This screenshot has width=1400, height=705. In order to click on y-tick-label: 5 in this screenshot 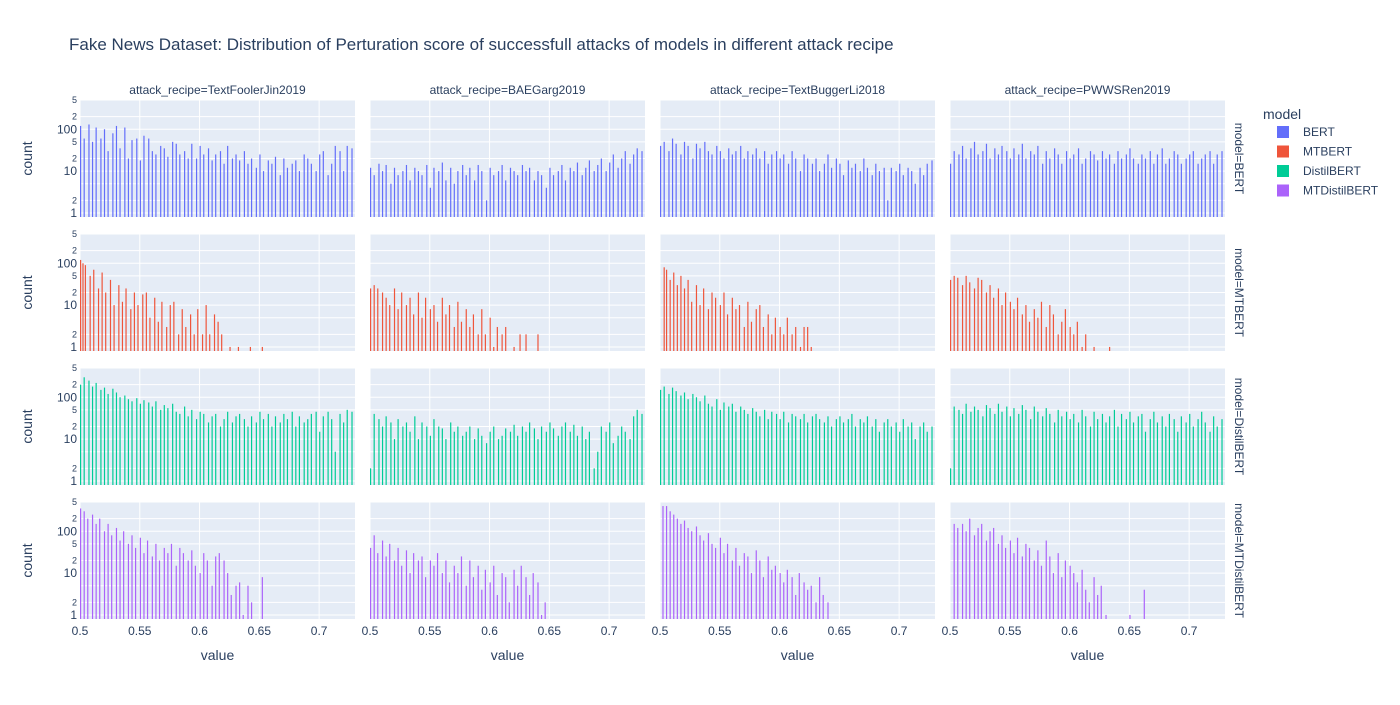, I will do `click(74, 142)`.